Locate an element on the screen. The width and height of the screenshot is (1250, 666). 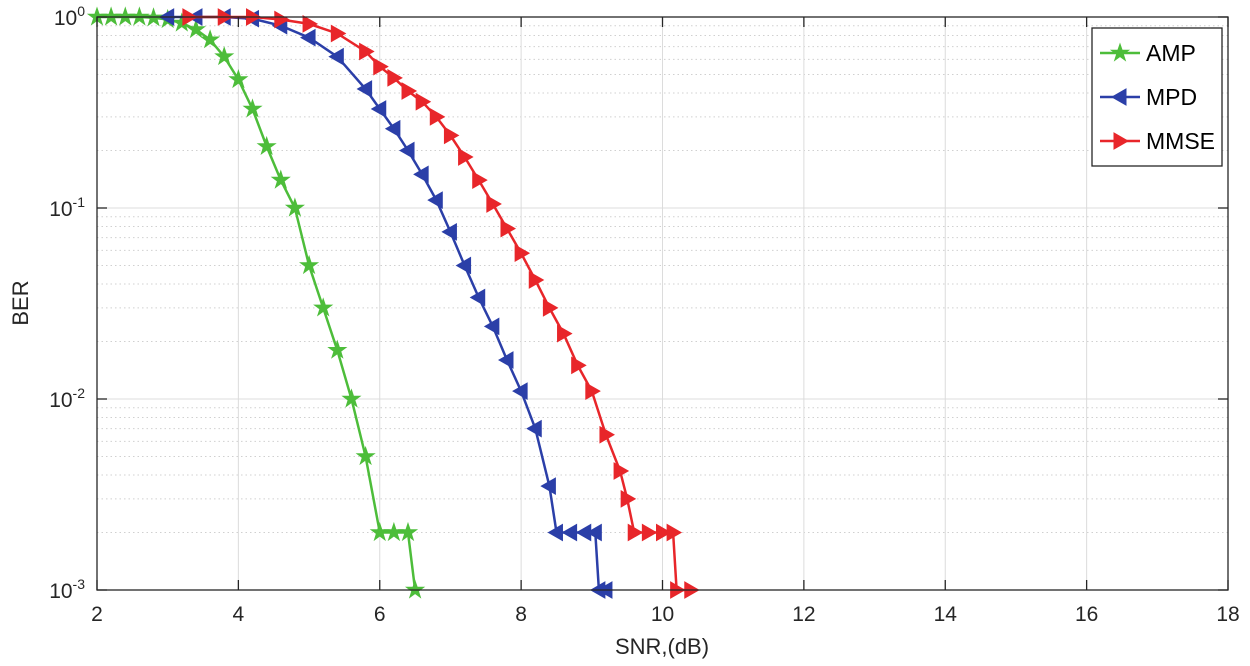
legend-item-amp: AMP is located at coordinates (1148, 53).